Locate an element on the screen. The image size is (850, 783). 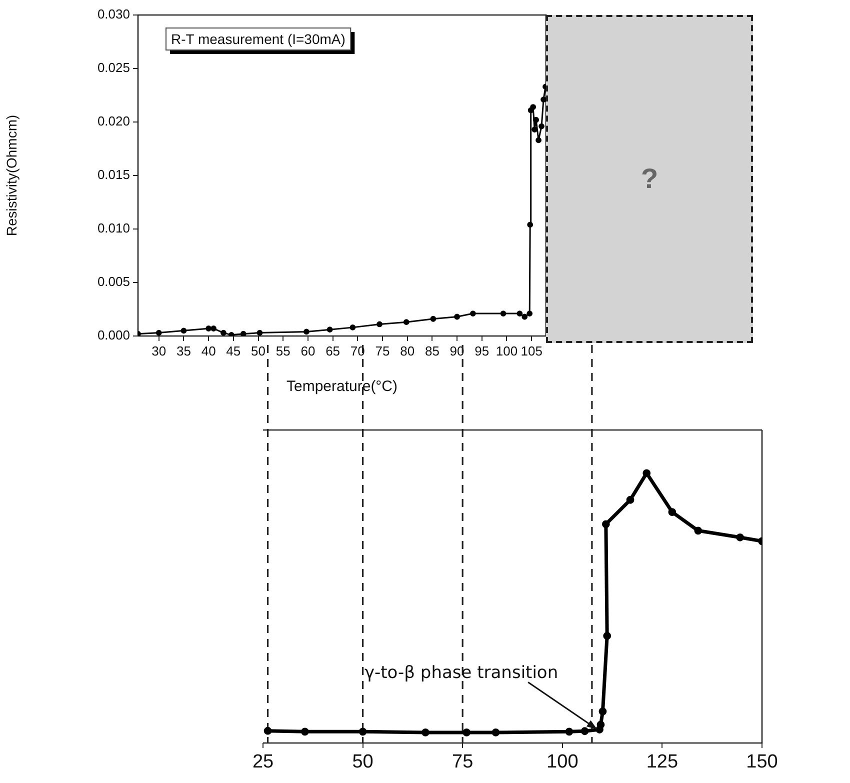
y-tick-label: 0.015 is located at coordinates (113, 174).